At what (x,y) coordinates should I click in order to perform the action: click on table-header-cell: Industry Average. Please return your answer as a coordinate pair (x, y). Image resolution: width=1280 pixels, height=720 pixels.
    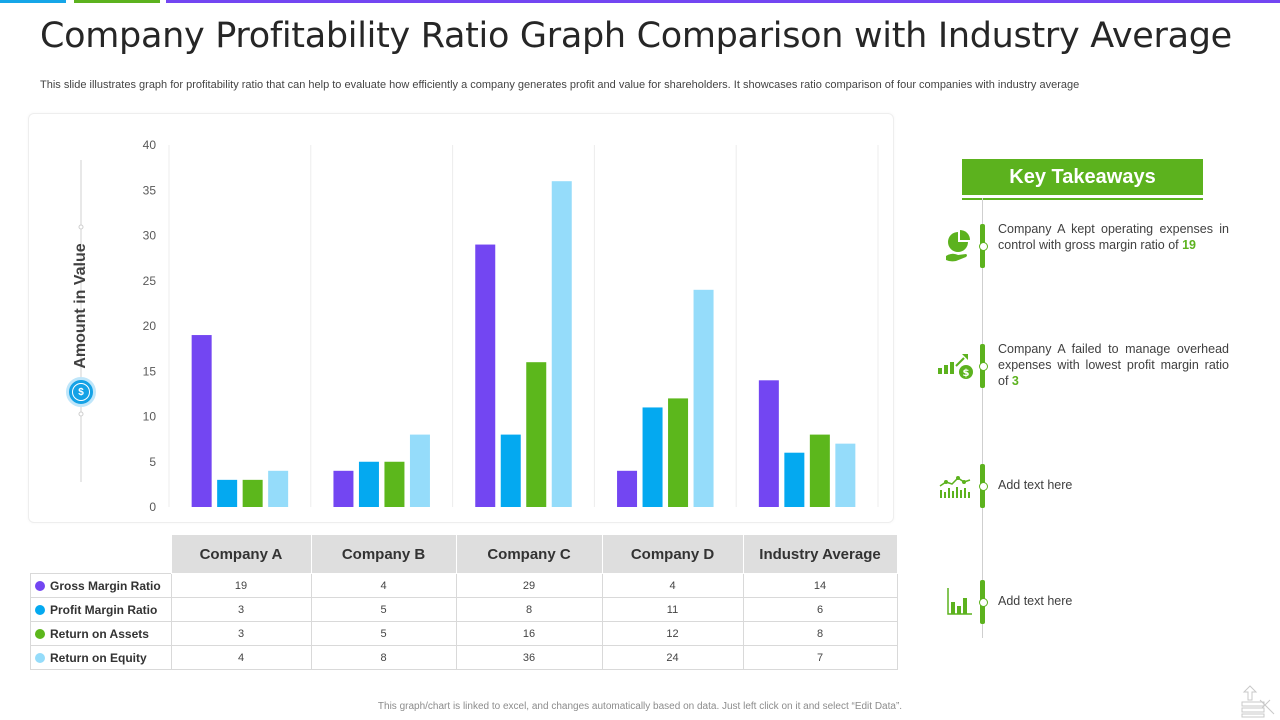
    Looking at the image, I should click on (820, 554).